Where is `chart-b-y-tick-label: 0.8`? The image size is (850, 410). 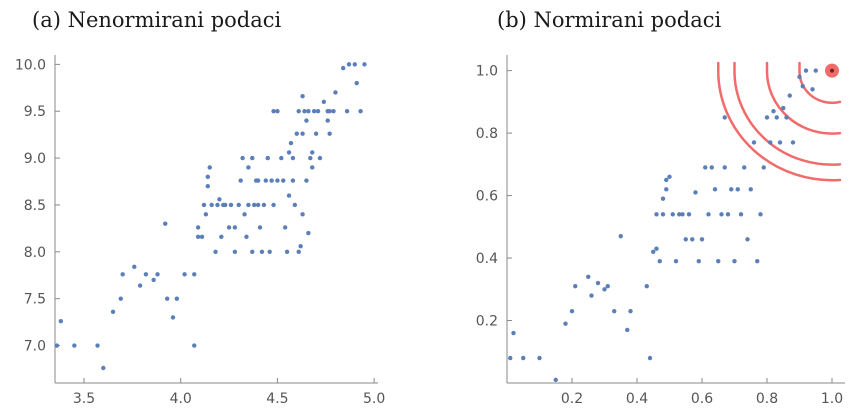
chart-b-y-tick-label: 0.8 is located at coordinates (487, 134).